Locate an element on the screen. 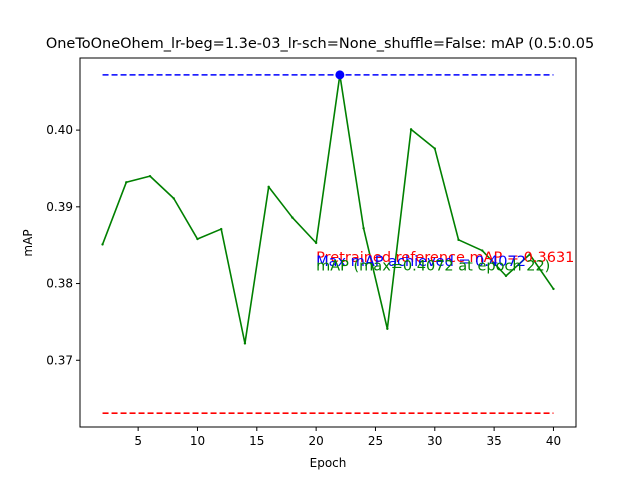  x-tick-label: 5 is located at coordinates (138, 441).